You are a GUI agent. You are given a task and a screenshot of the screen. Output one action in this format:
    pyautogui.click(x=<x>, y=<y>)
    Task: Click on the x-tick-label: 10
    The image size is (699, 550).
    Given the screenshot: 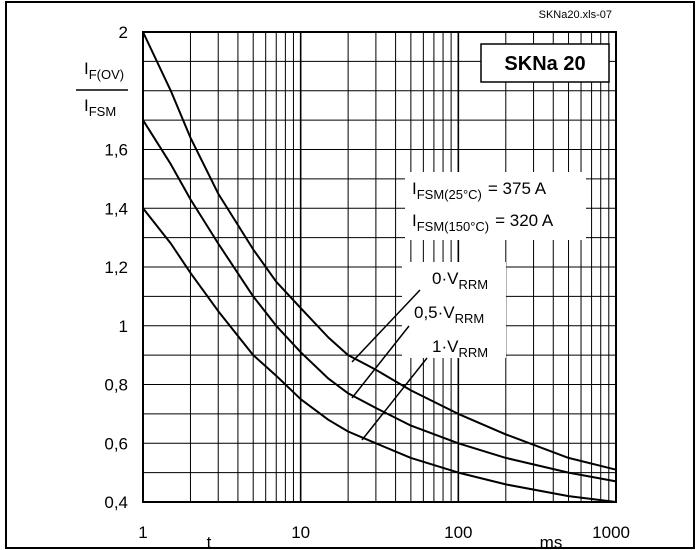 What is the action you would take?
    pyautogui.click(x=300, y=532)
    